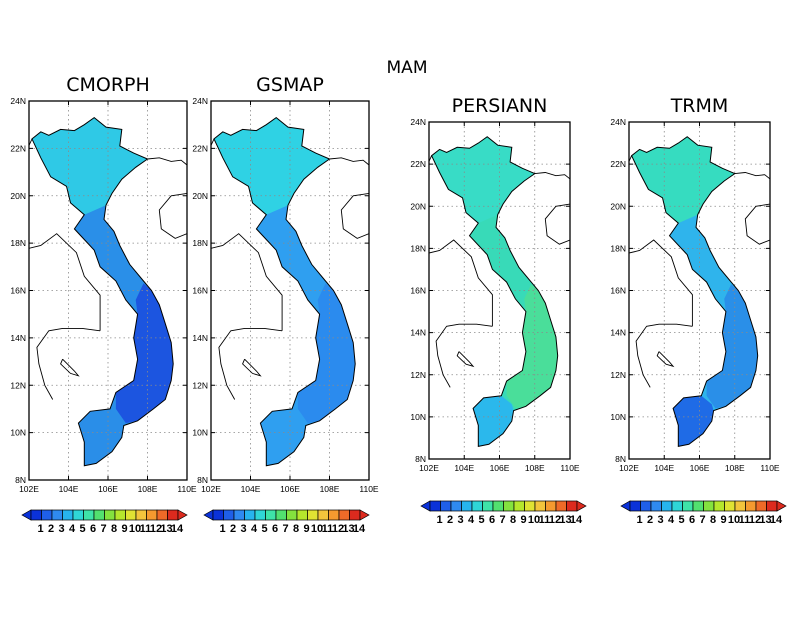  I want to click on lat-tick-label: 8N, so click(420, 459).